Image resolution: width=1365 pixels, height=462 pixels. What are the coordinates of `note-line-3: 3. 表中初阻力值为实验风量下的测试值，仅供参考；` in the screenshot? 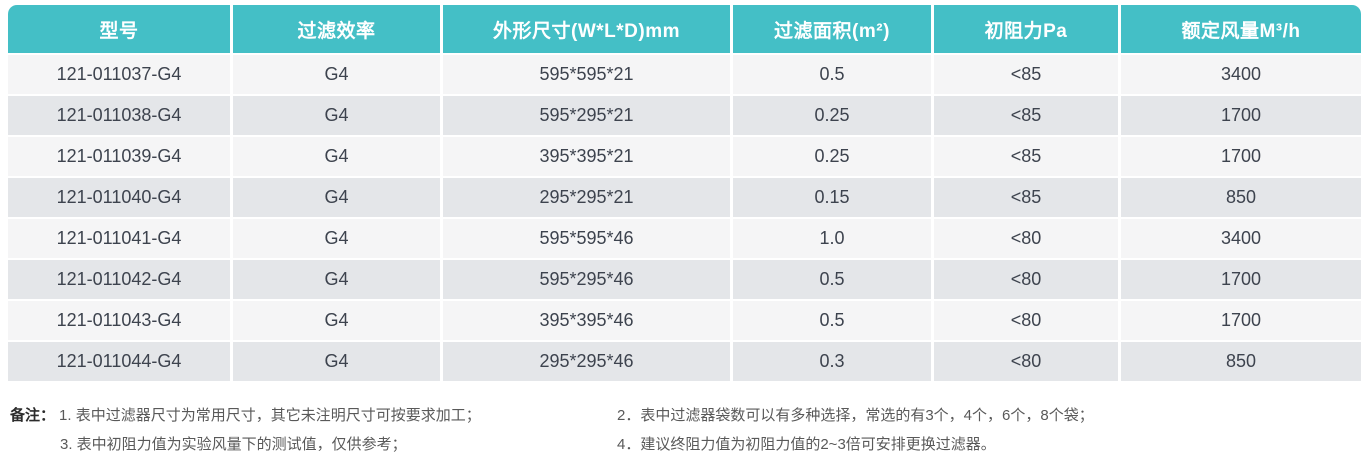 It's located at (313, 444).